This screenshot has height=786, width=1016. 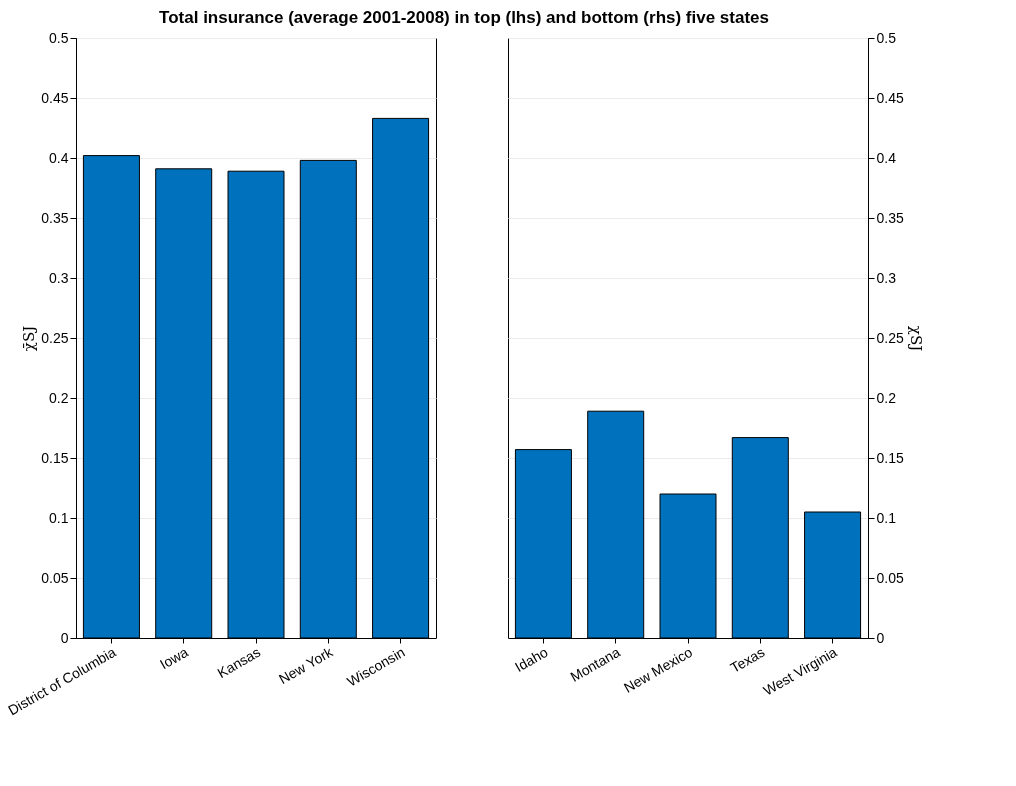 What do you see at coordinates (886, 157) in the screenshot?
I see `y2-tick-label: 0.4` at bounding box center [886, 157].